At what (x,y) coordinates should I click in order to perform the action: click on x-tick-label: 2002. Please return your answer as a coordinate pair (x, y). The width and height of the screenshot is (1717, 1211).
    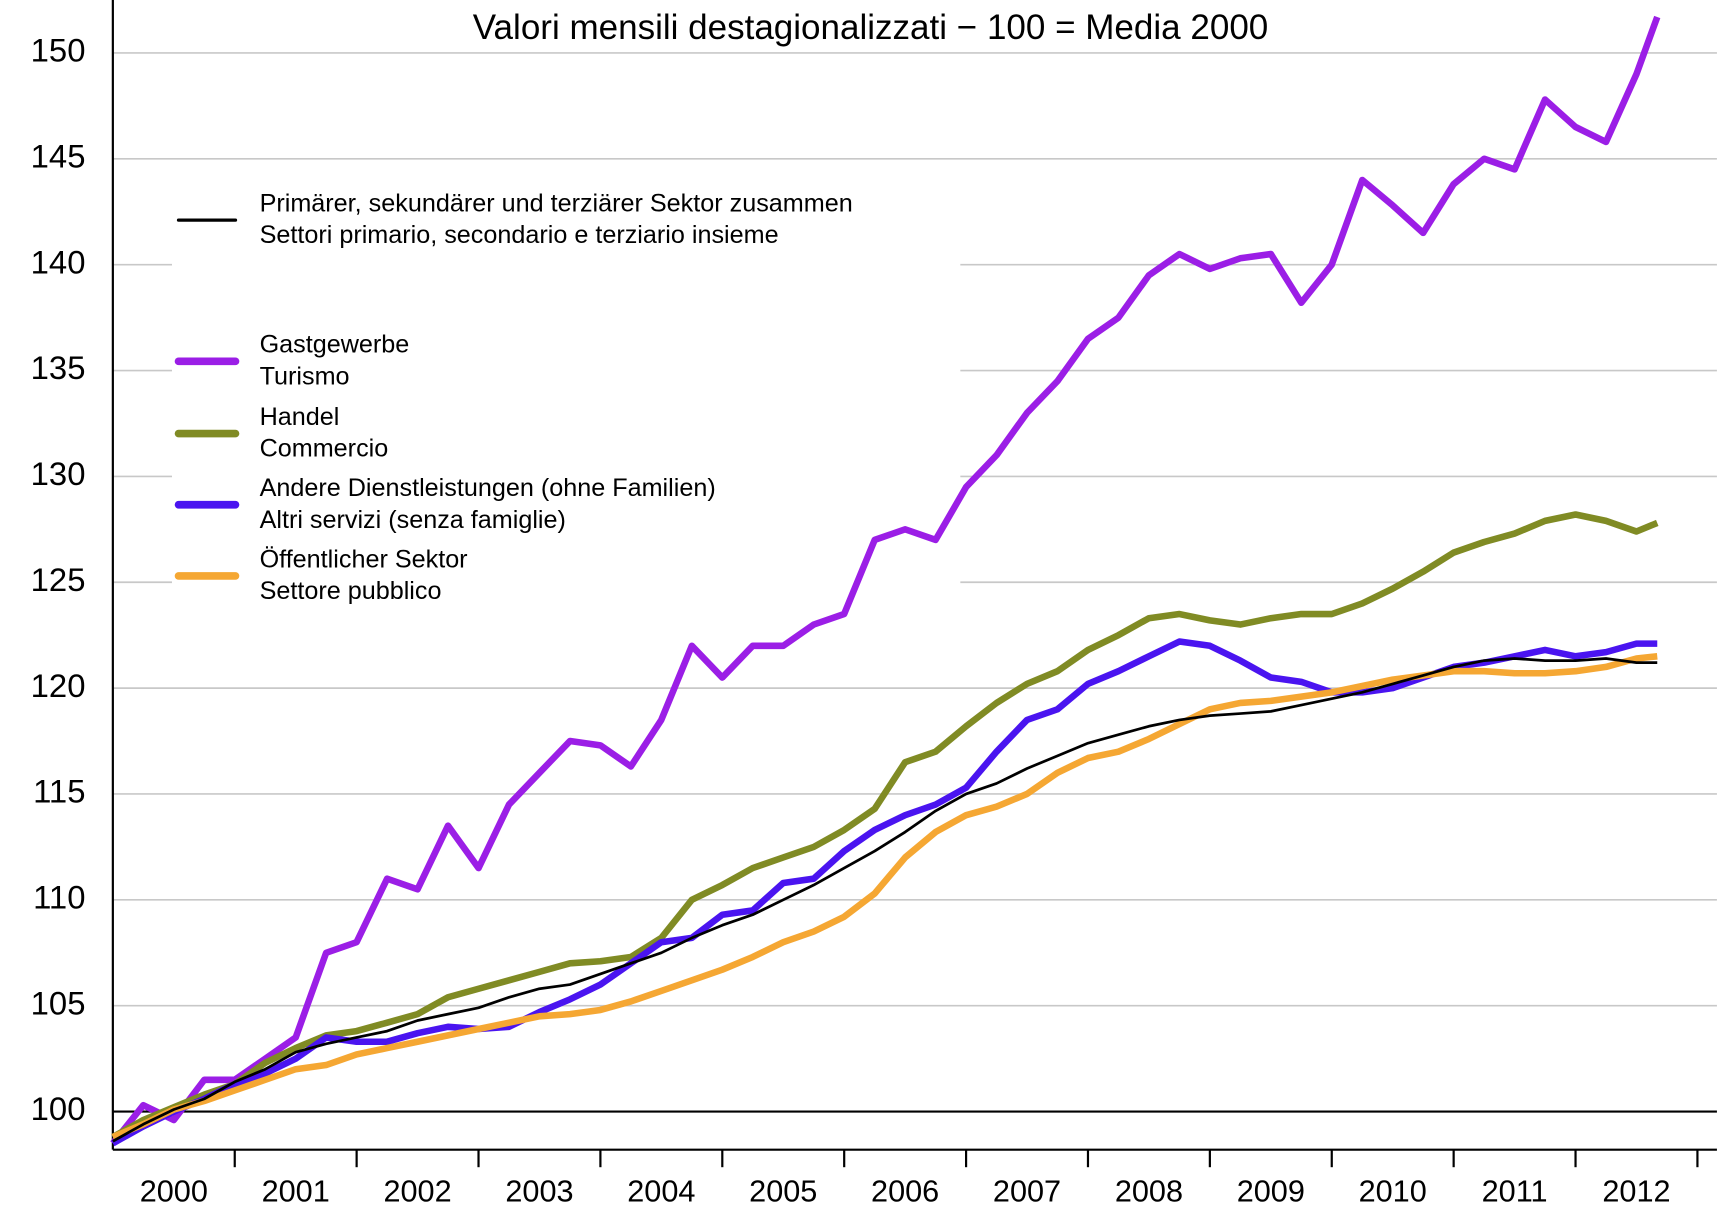
    Looking at the image, I should click on (417, 1192).